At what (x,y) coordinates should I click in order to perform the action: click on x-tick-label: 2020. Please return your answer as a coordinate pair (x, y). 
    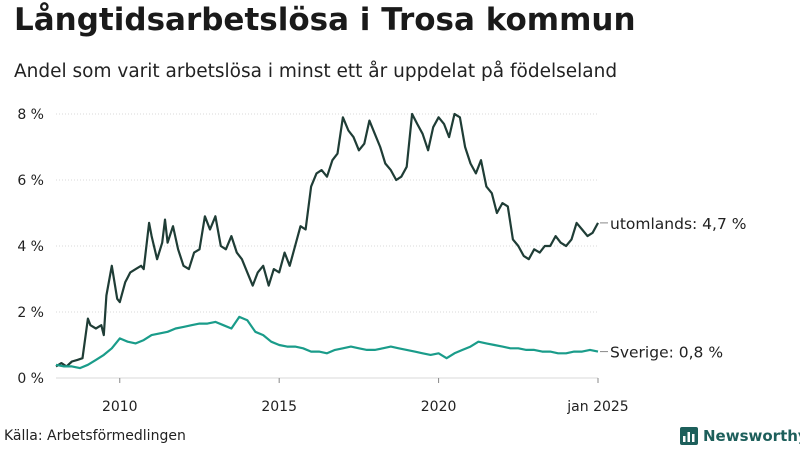
    Looking at the image, I should click on (439, 407).